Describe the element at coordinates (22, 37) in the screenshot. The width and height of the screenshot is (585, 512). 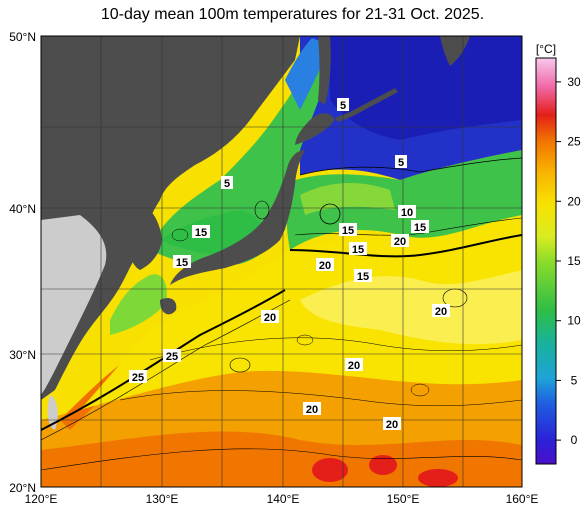
I see `lat-label: 50°N` at that location.